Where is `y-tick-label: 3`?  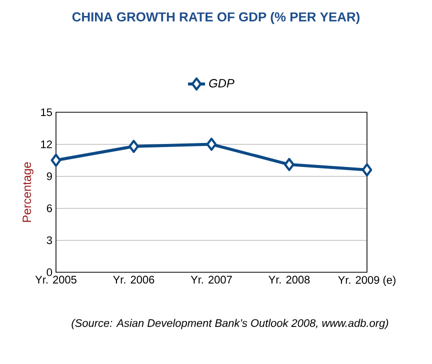
y-tick-label: 3 is located at coordinates (49, 240).